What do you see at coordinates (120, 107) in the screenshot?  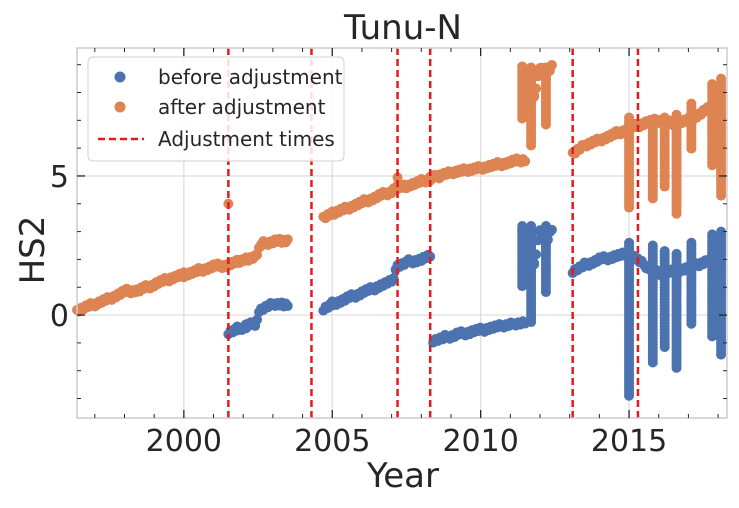 I see `legend-marker-after` at bounding box center [120, 107].